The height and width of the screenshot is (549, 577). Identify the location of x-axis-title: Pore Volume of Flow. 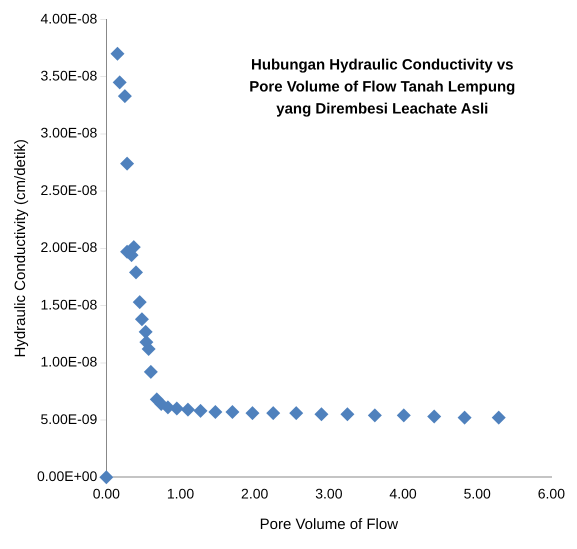
(329, 525).